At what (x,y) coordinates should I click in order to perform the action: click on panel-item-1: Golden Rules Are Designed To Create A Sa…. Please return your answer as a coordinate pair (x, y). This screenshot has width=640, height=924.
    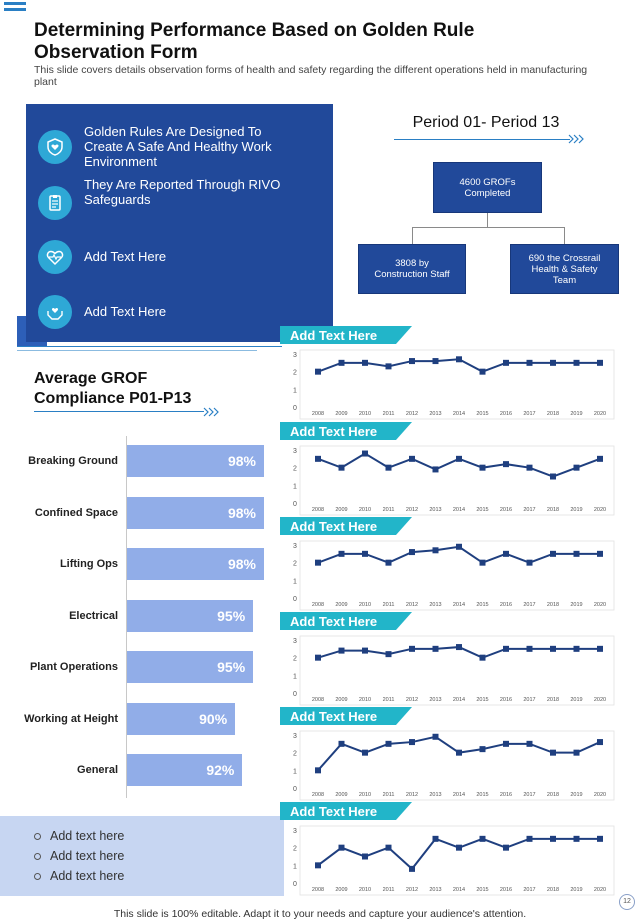
    Looking at the image, I should click on (155, 146).